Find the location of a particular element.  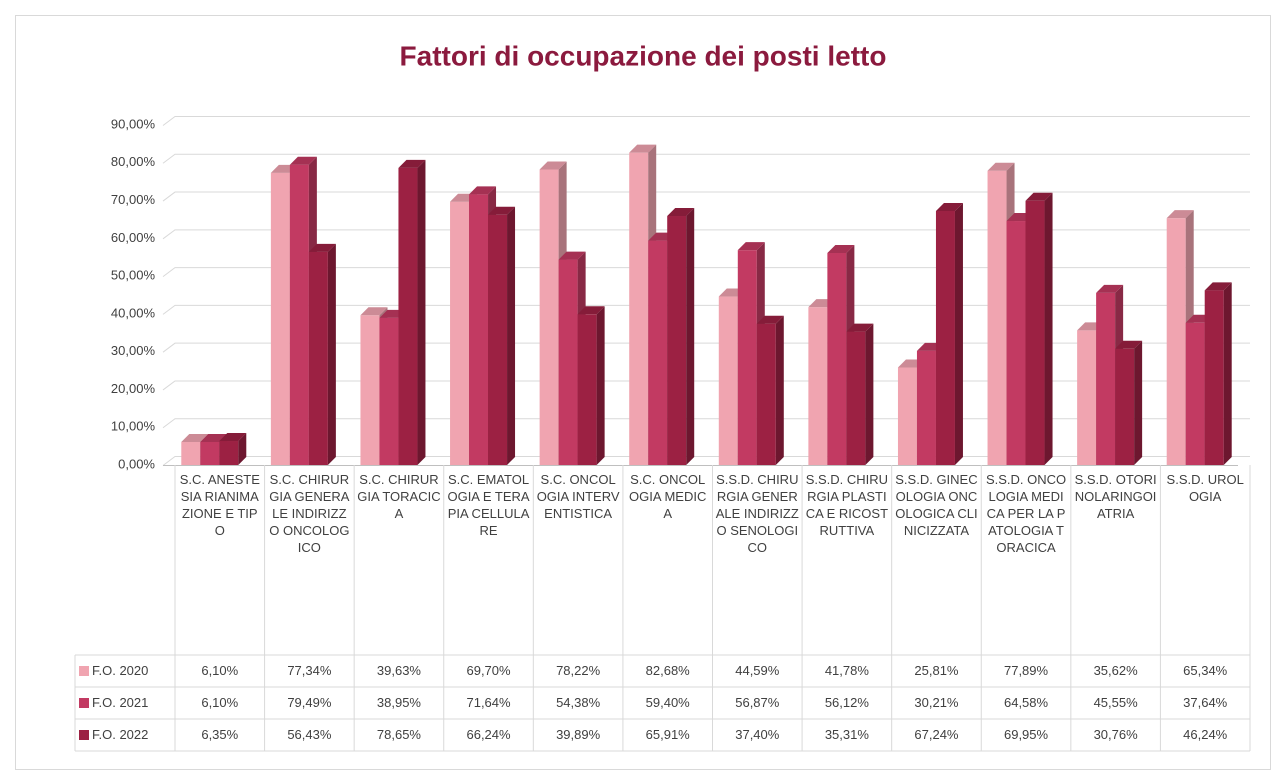

x-tick-label: S.C. ANESTESIA RIANIMAZIONE E TIPO is located at coordinates (219, 505).